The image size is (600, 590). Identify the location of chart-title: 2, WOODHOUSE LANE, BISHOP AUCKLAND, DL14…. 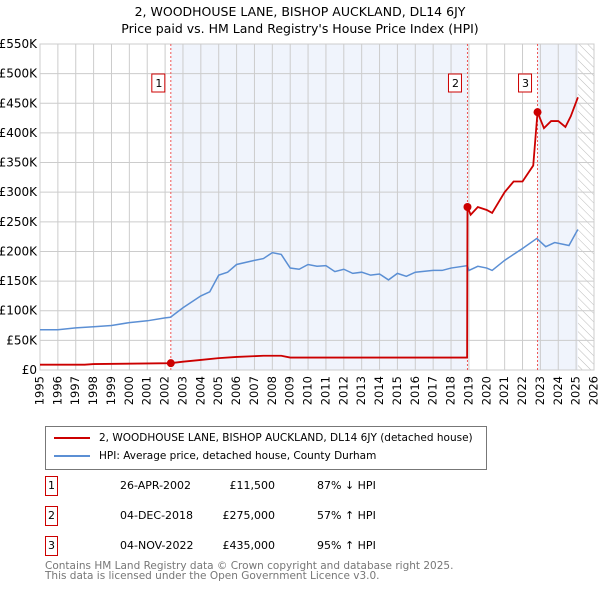
(300, 11).